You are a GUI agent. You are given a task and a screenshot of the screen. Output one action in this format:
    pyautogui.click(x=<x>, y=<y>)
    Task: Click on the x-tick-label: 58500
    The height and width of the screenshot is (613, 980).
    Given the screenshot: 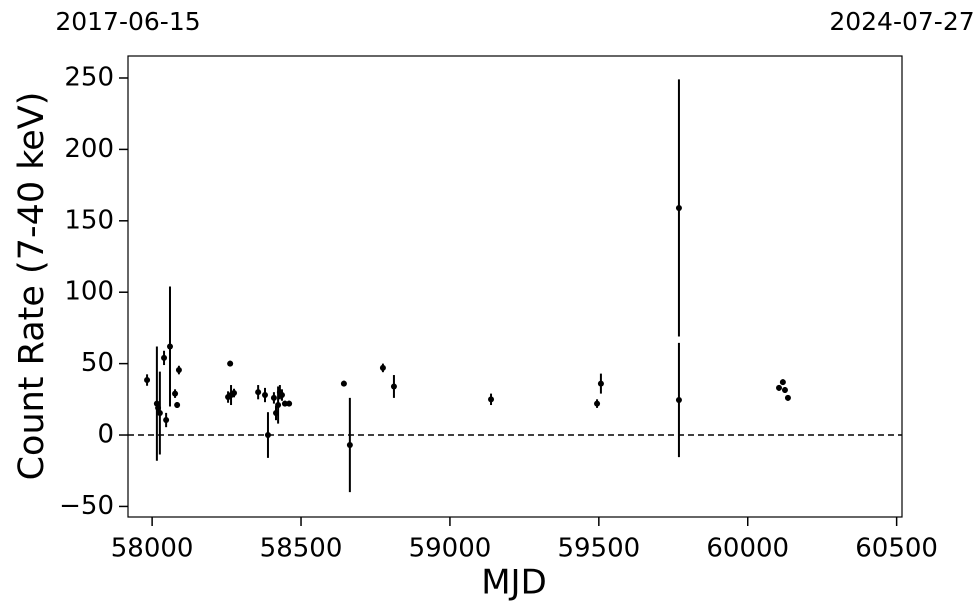 What is the action you would take?
    pyautogui.click(x=301, y=549)
    